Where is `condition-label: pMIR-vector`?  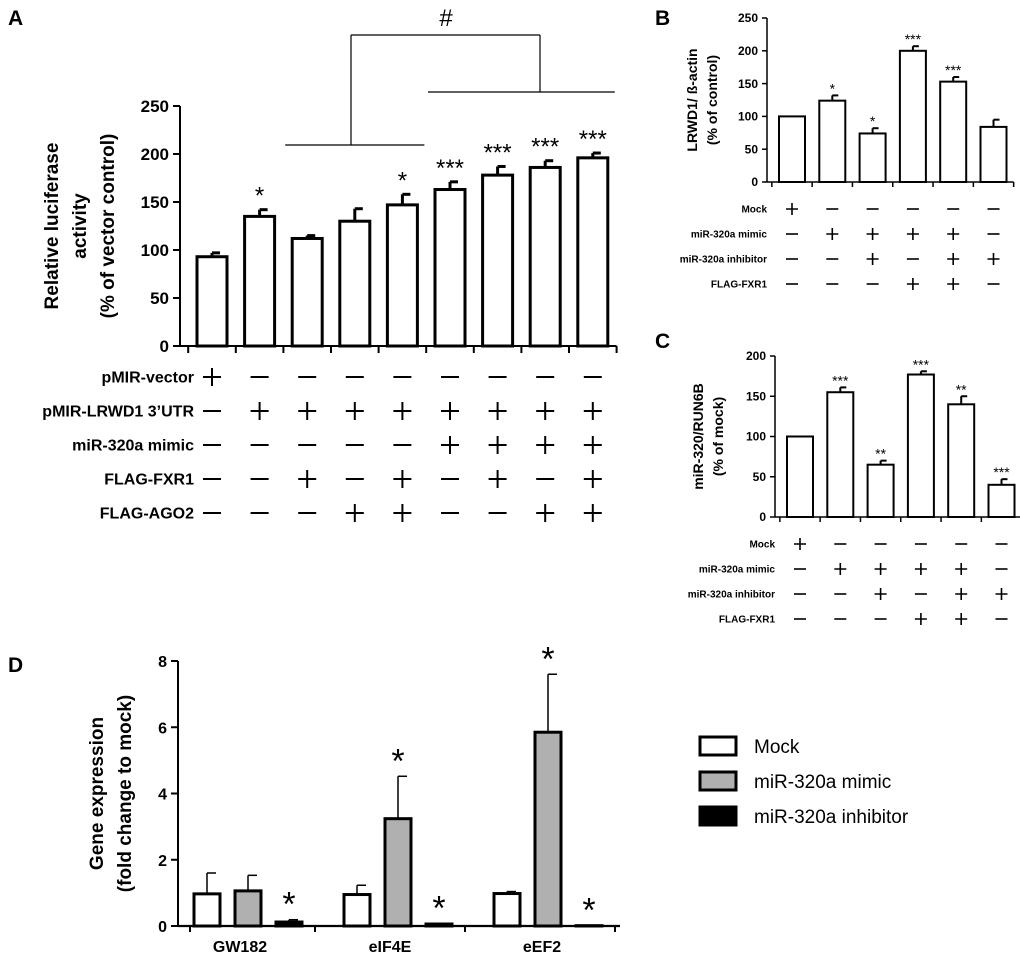
condition-label: pMIR-vector is located at coordinates (148, 378).